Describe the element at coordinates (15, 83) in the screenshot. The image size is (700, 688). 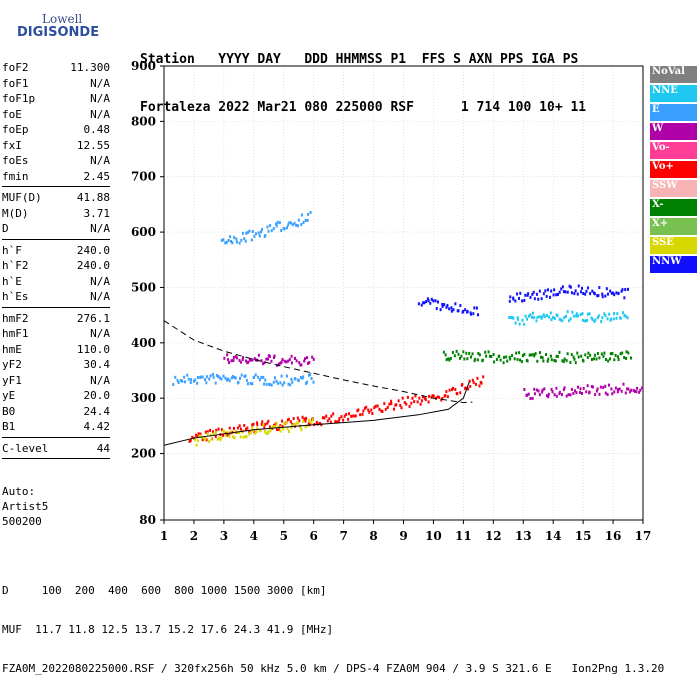
I see `param-name: foF1` at that location.